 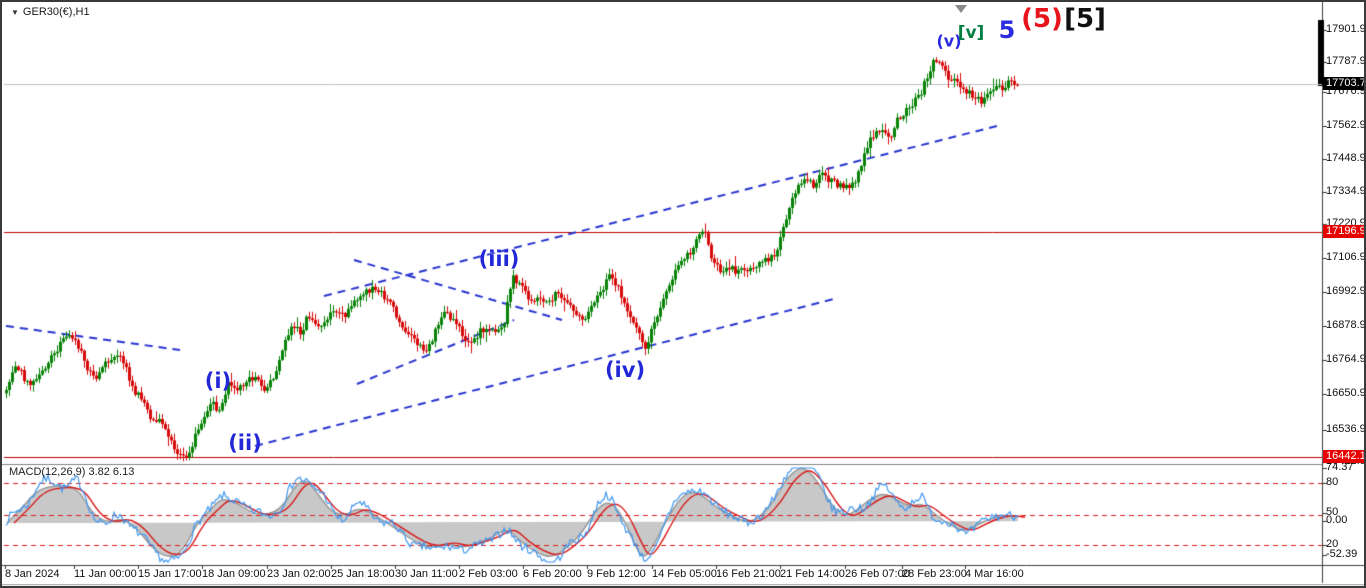 I want to click on wave-label-v: (v), so click(x=949, y=41).